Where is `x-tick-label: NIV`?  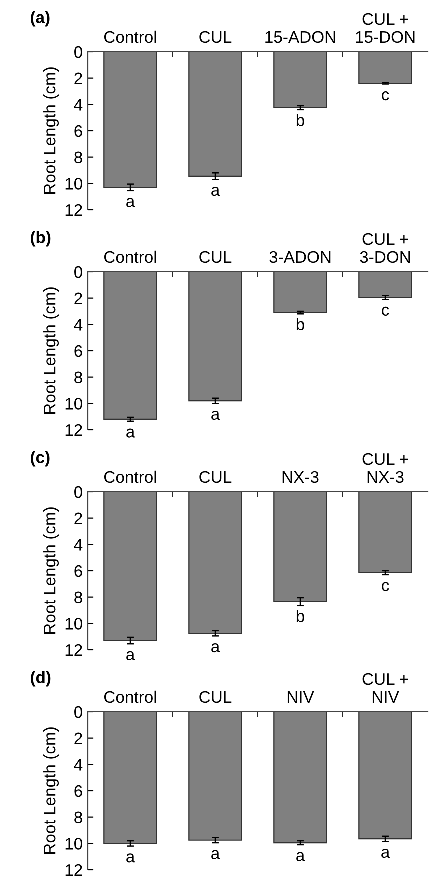
x-tick-label: NIV is located at coordinates (301, 697).